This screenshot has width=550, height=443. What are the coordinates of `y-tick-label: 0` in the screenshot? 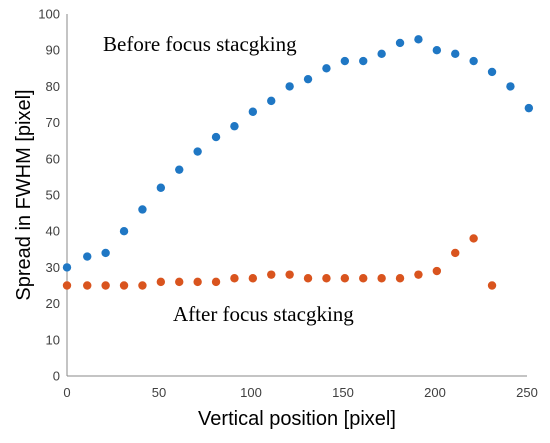 It's located at (56, 376).